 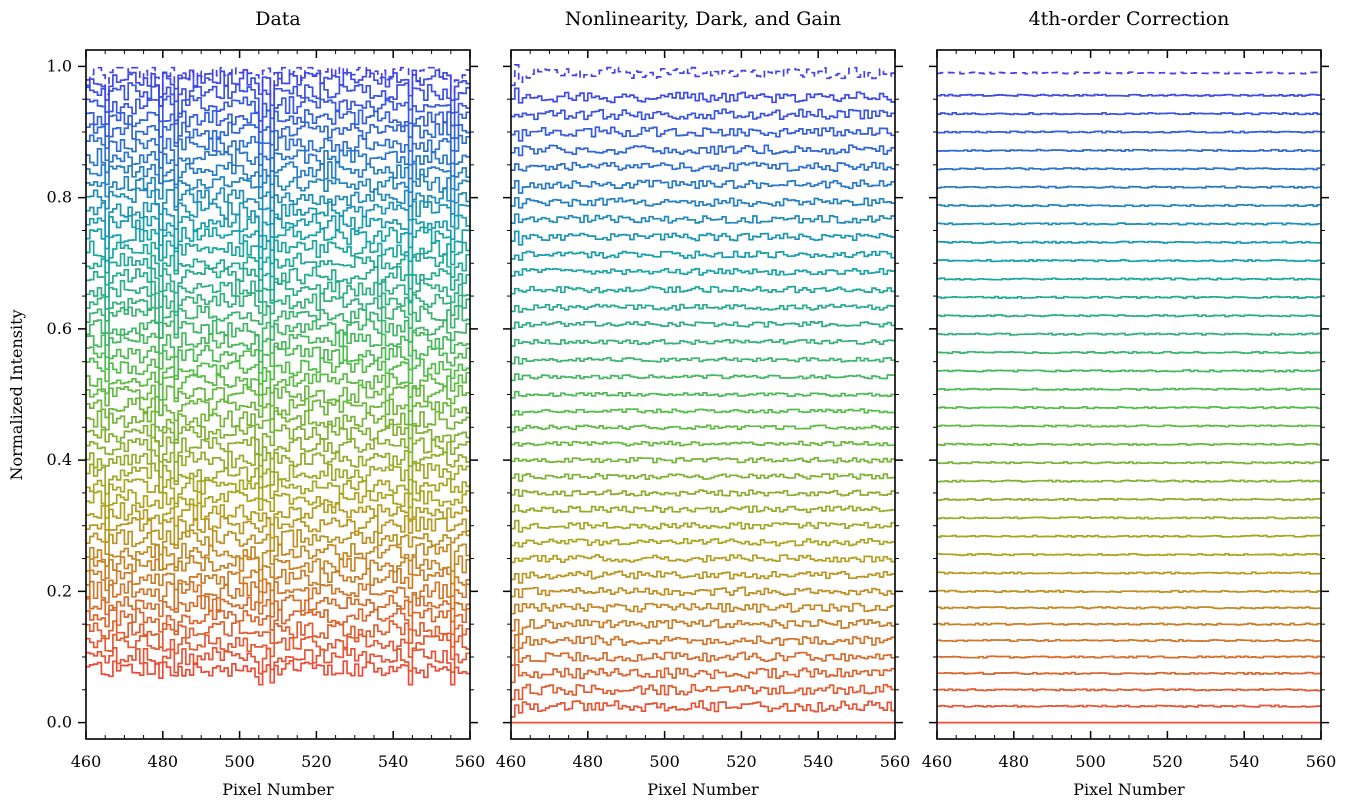 I want to click on panel-title: 4th-order Correction, so click(x=1129, y=19).